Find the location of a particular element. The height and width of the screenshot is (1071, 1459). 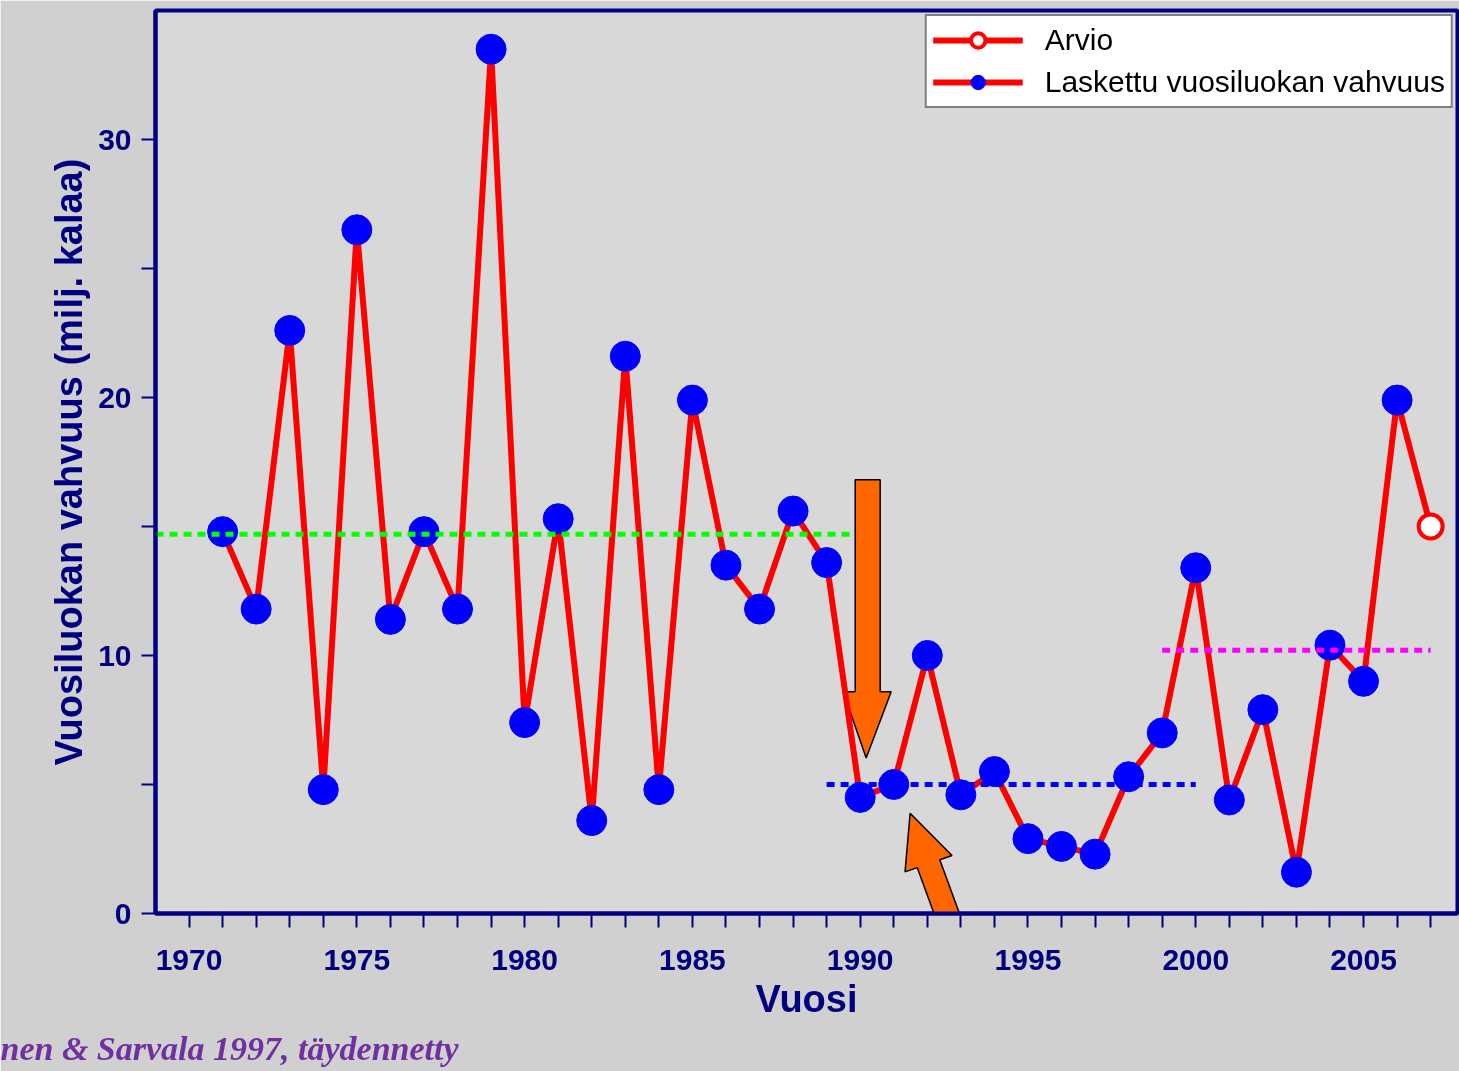

x-tick-label: 1980 is located at coordinates (524, 959).